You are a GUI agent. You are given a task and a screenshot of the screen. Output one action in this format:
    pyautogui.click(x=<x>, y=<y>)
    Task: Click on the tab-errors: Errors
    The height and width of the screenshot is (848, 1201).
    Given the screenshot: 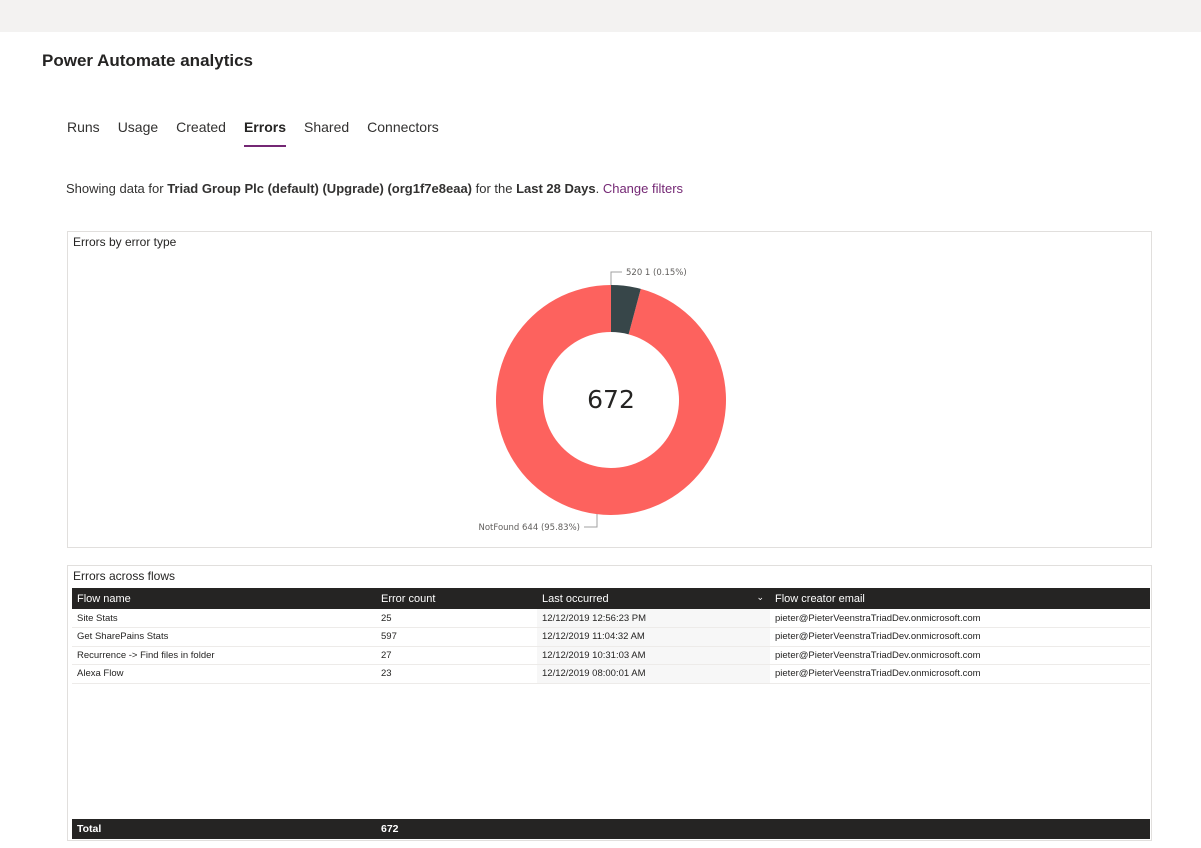 What is the action you would take?
    pyautogui.click(x=265, y=132)
    